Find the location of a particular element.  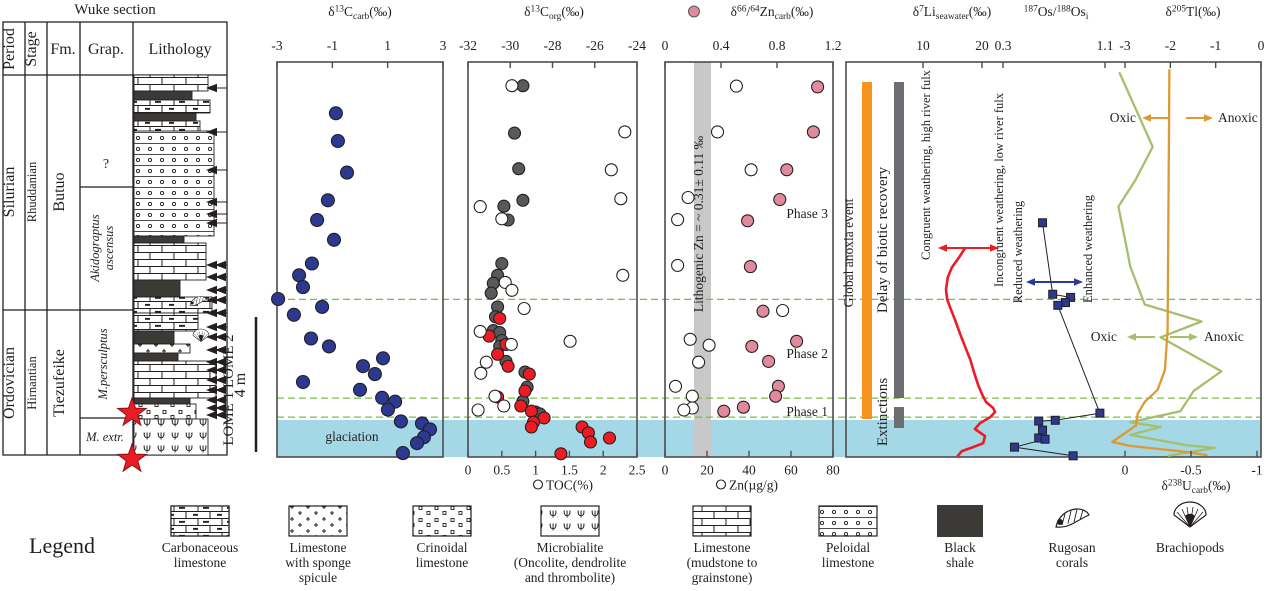

grap-zone-unknown: ? is located at coordinates (106, 164).